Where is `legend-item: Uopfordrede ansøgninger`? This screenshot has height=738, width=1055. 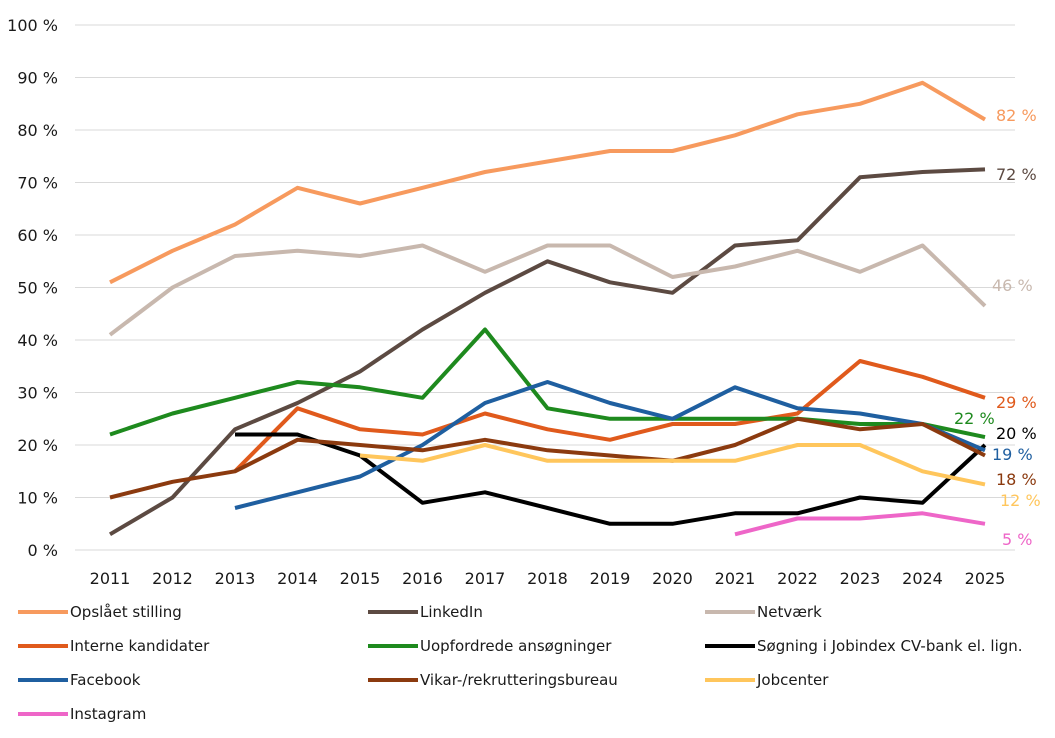
legend-item: Uopfordrede ansøgninger is located at coordinates (489, 646).